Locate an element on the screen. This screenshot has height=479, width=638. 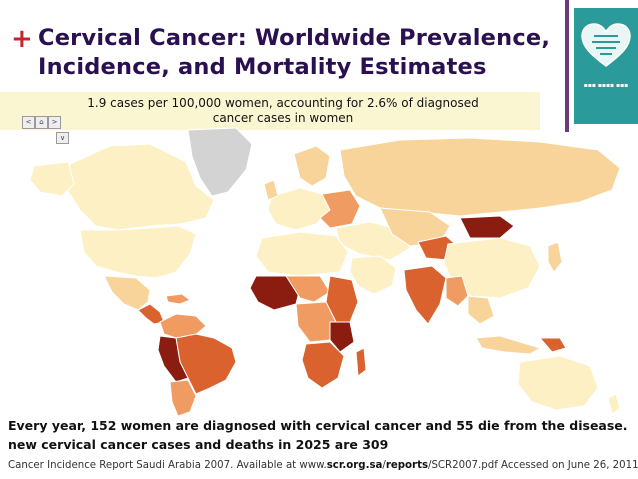
region-india is located at coordinates (425, 295).